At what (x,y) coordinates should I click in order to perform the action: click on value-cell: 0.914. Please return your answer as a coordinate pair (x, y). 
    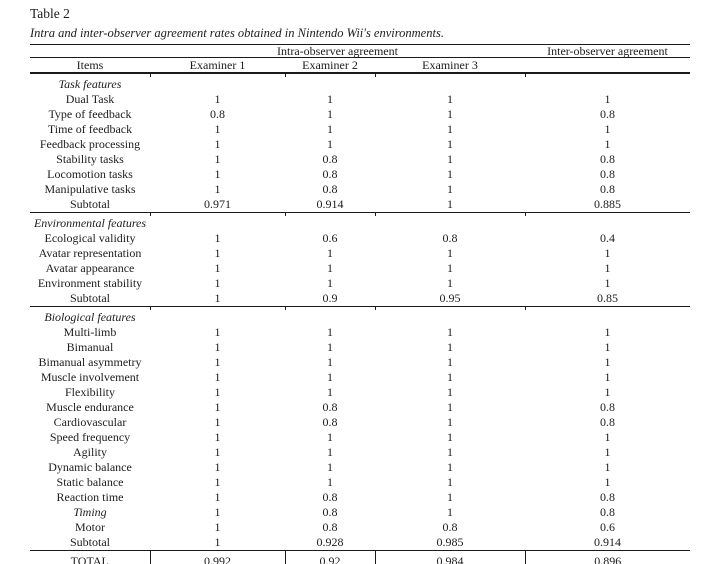
    Looking at the image, I should click on (330, 204).